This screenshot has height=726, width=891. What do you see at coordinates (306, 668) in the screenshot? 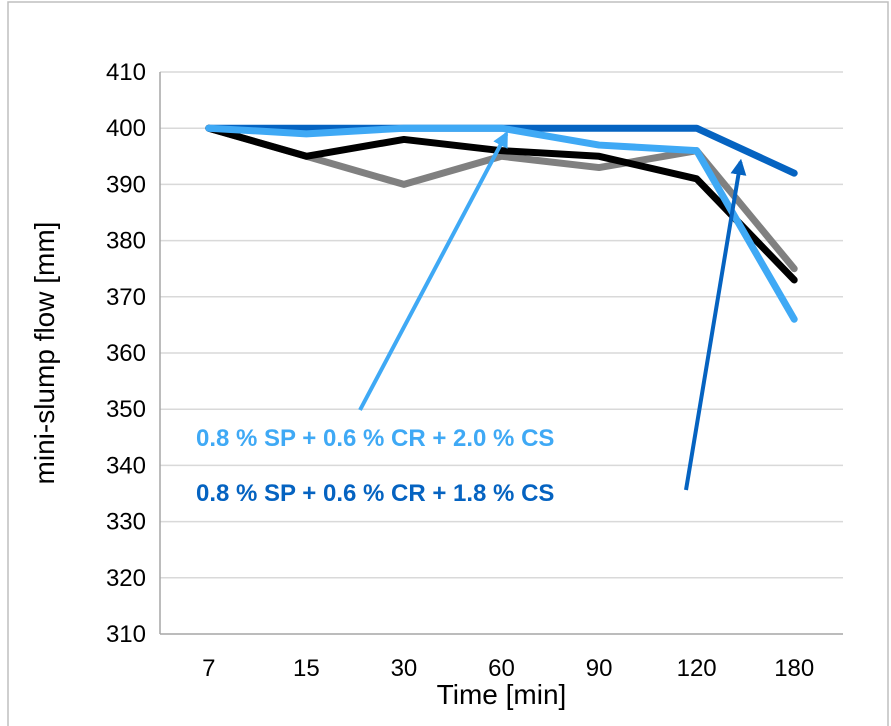
I see `x-tick-label: 15` at bounding box center [306, 668].